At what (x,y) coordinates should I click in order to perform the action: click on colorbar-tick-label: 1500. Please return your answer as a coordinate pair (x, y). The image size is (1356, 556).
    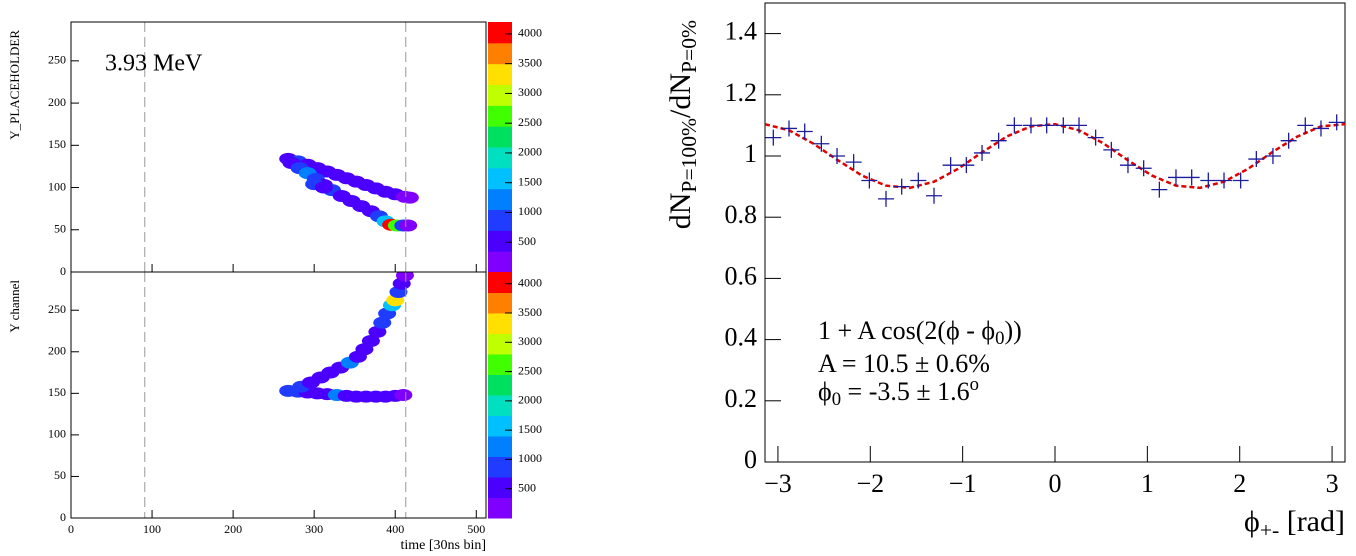
    Looking at the image, I should click on (530, 181).